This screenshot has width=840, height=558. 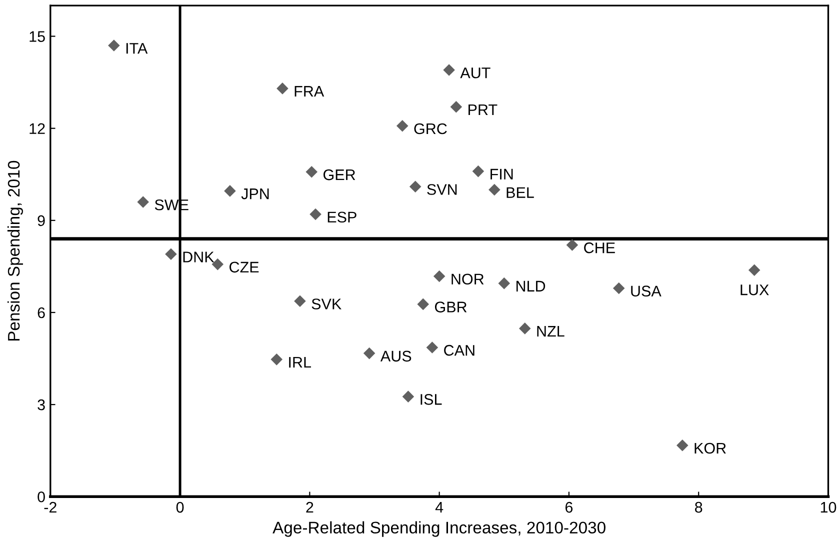 What do you see at coordinates (646, 291) in the screenshot?
I see `annotation: USA` at bounding box center [646, 291].